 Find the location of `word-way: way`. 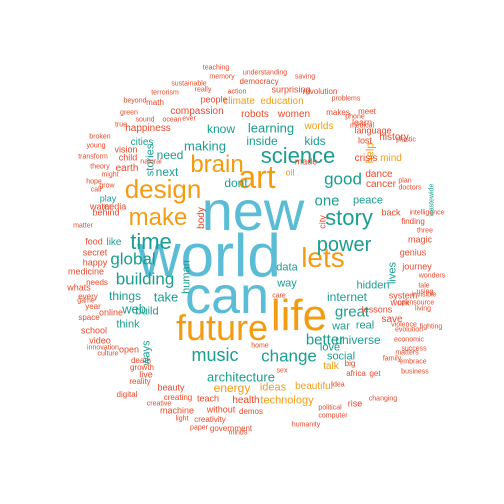

word-way: way is located at coordinates (287, 283).